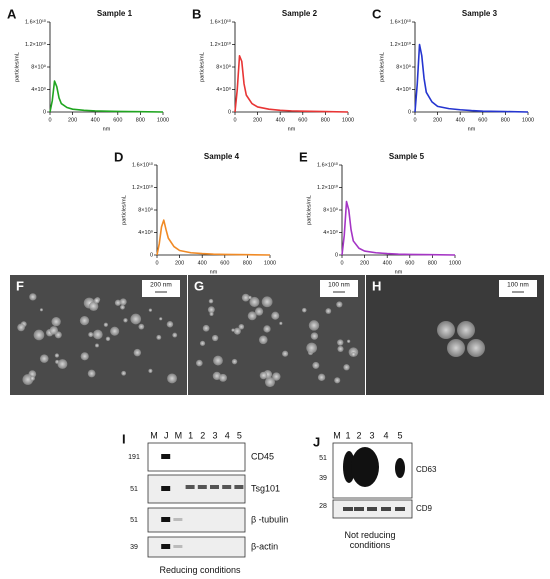 The width and height of the screenshot is (550, 579). Describe the element at coordinates (300, 13) in the screenshot. I see `chart-title: Sample 2` at that location.